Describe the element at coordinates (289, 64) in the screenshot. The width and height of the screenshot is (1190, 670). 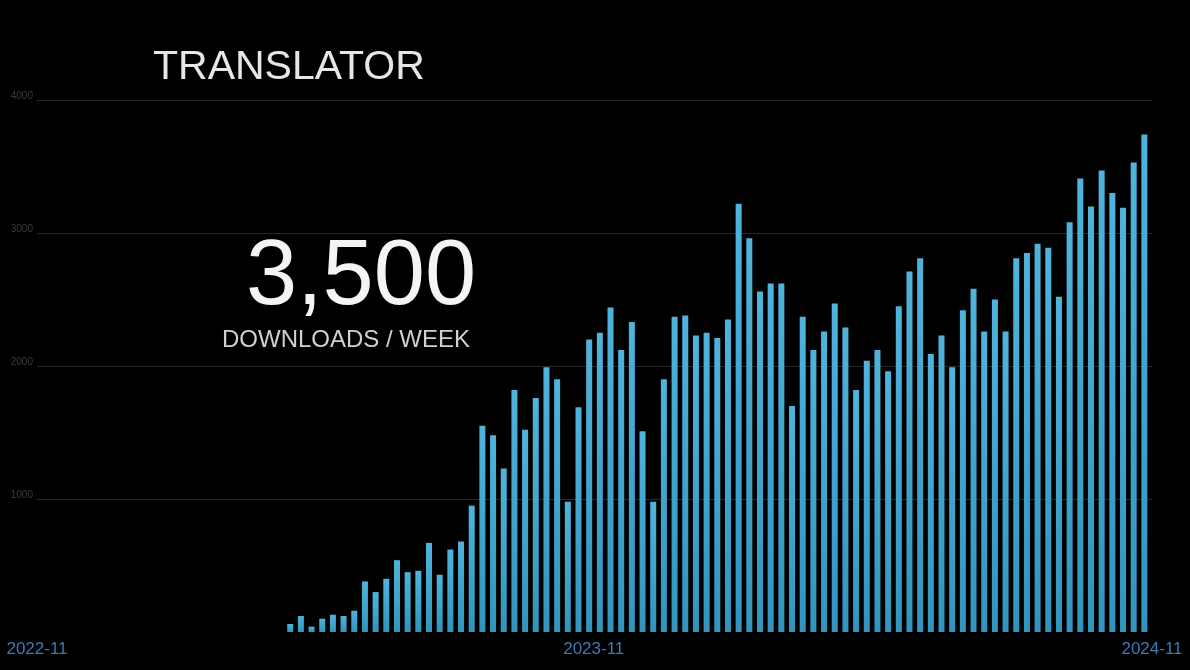
I see `chart-title: TRANSLATOR` at that location.